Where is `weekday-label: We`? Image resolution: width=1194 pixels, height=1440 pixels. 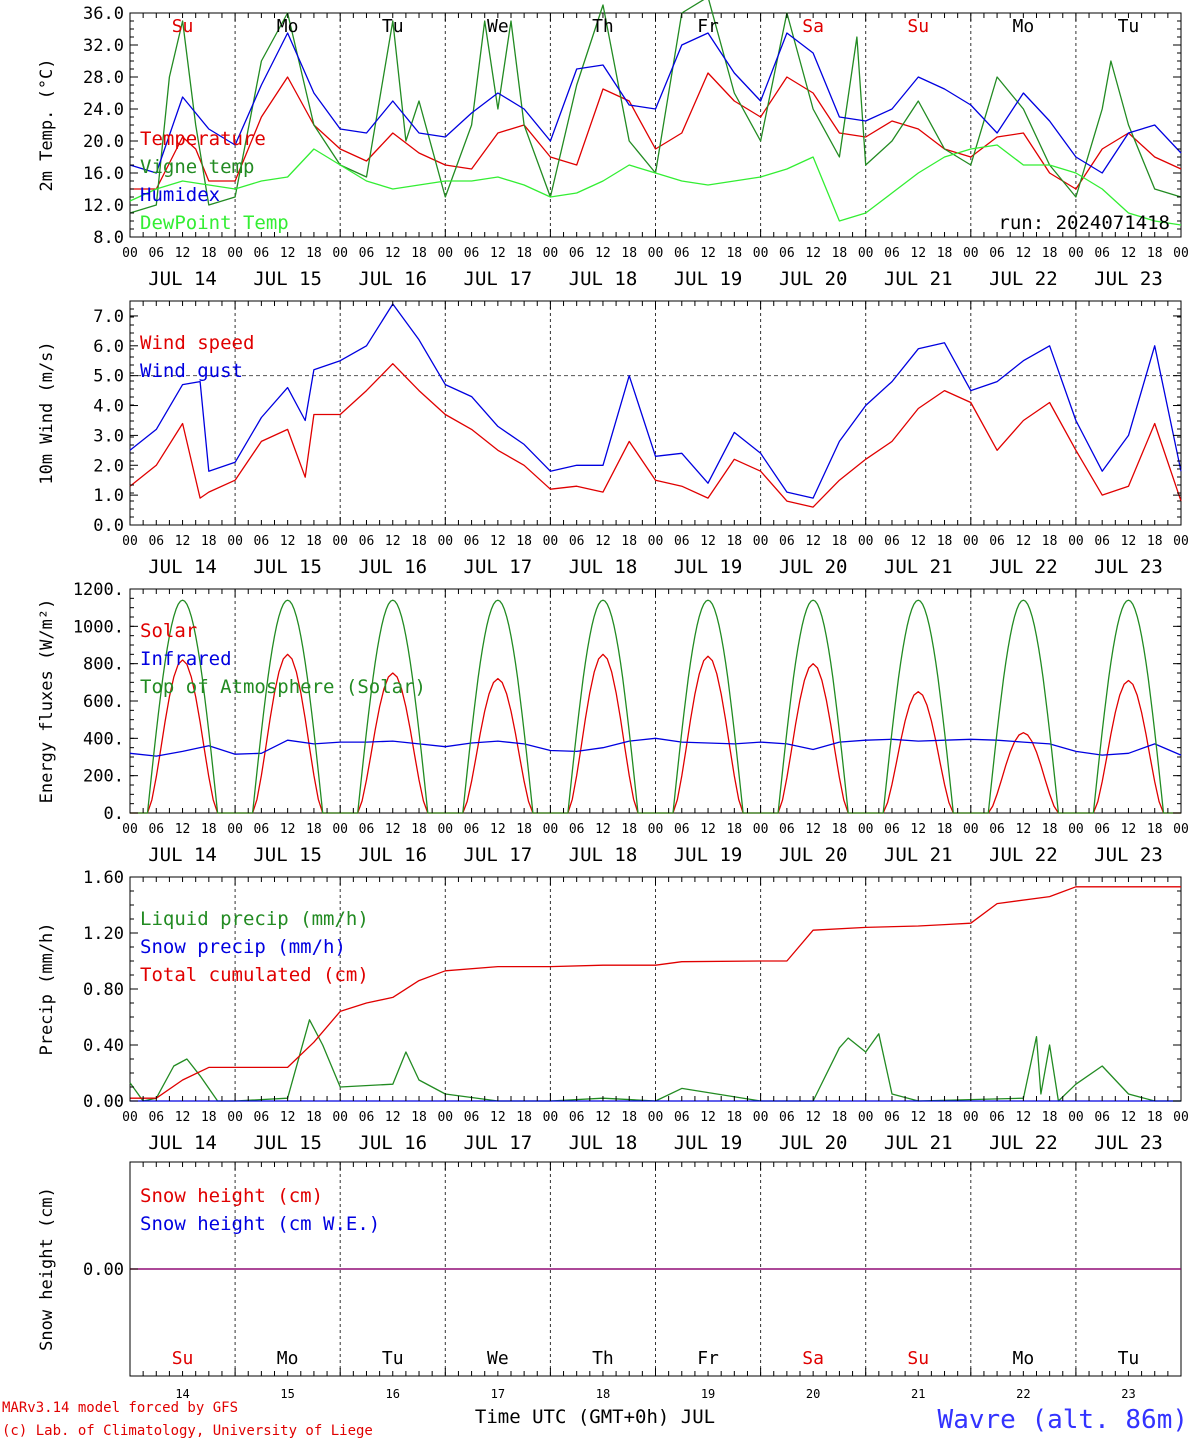 weekday-label: We is located at coordinates (498, 26).